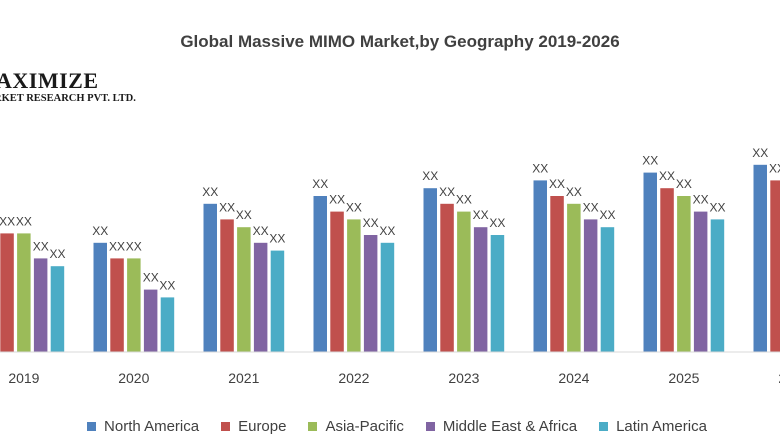 This screenshot has height=440, width=780. Describe the element at coordinates (49, 80) in the screenshot. I see `logo-name: AXIMIZE` at that location.